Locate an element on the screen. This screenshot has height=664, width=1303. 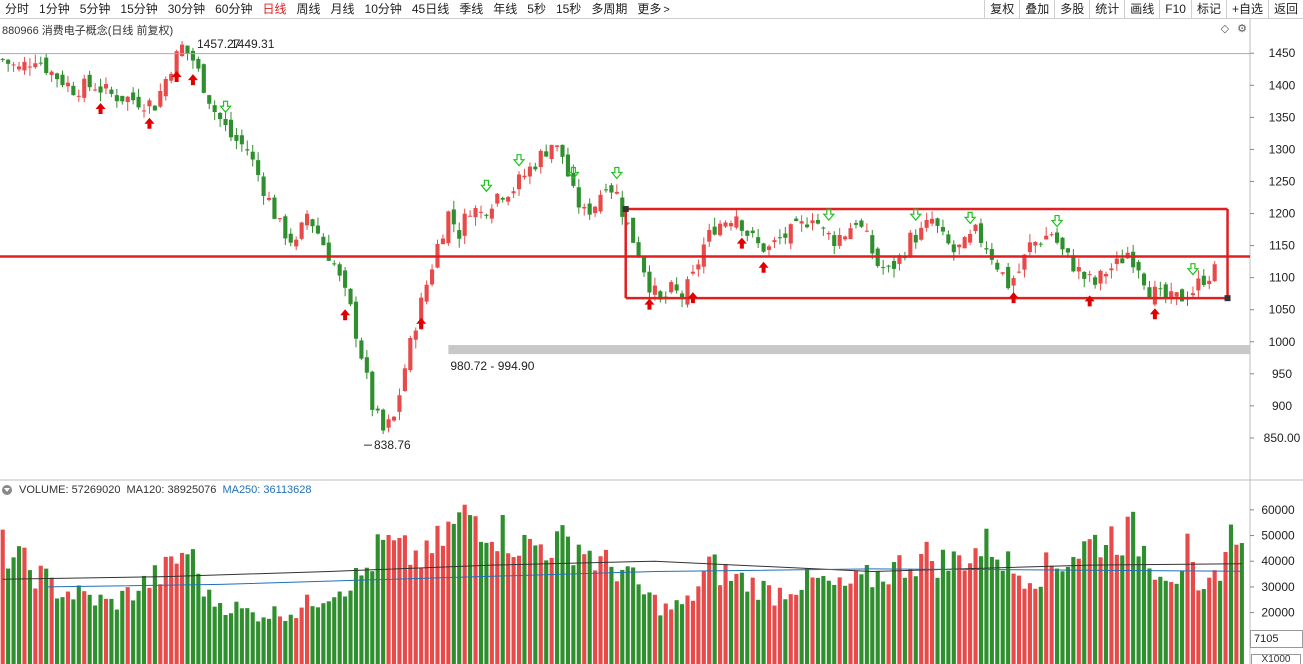
period-tab: 1分钟 is located at coordinates (54, 9).